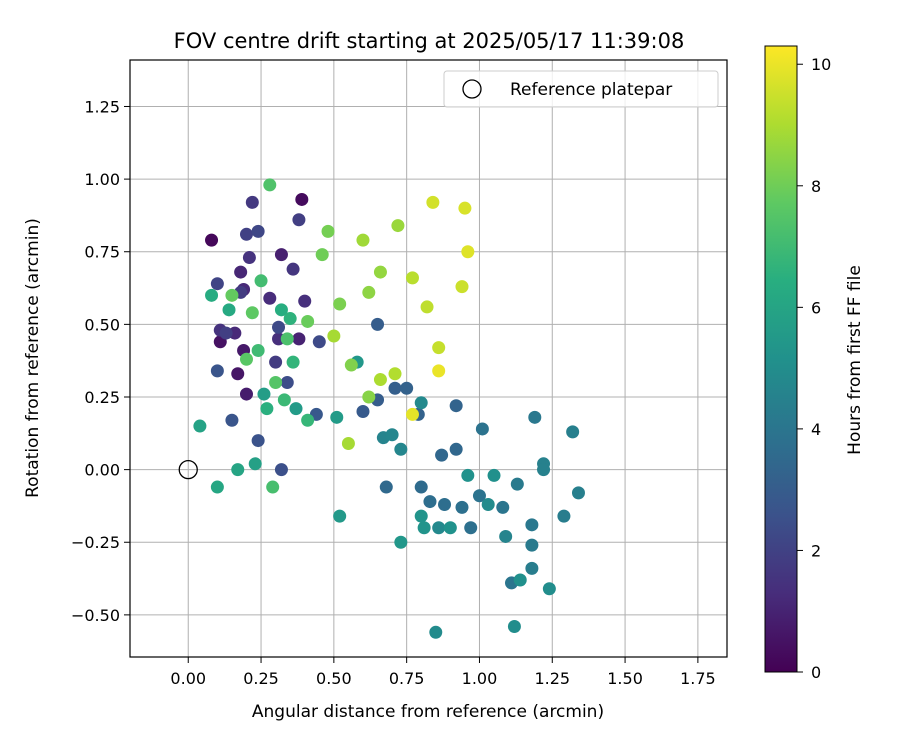 This screenshot has width=900, height=750. What do you see at coordinates (33, 358) in the screenshot?
I see `y-axis-label: Rotation from reference (arcmin)` at bounding box center [33, 358].